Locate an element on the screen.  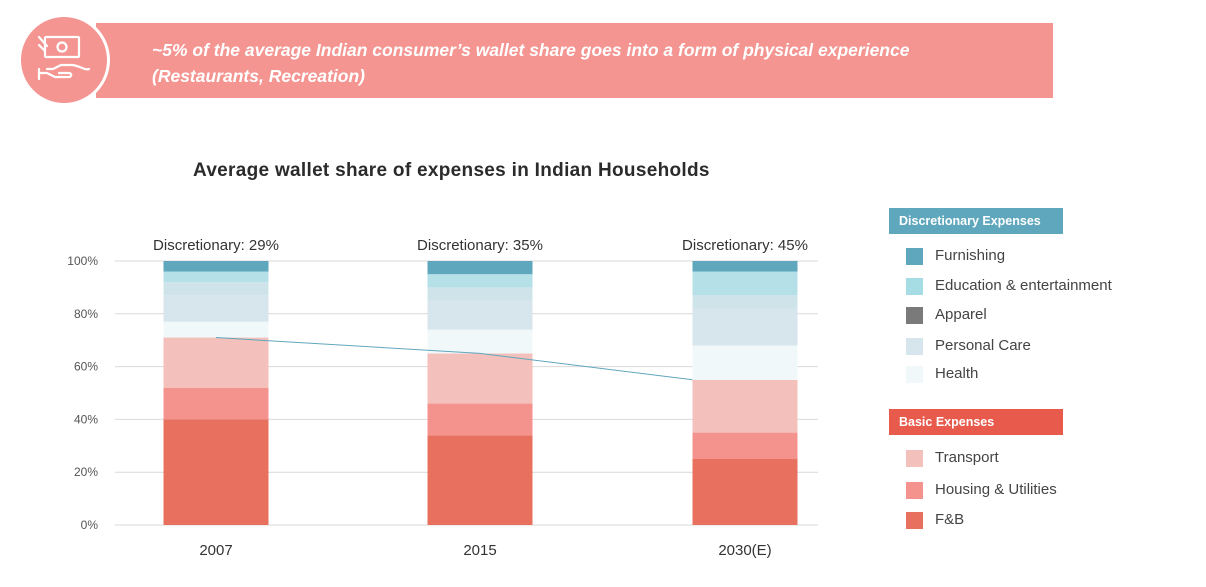
x-tick-label: 2015 is located at coordinates (479, 550).